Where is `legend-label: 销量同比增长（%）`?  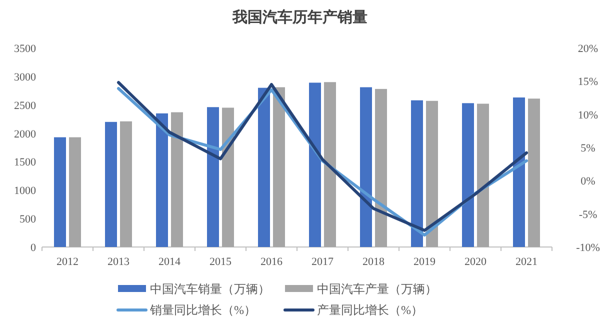 legend-label: 销量同比增长（%） is located at coordinates (202, 310).